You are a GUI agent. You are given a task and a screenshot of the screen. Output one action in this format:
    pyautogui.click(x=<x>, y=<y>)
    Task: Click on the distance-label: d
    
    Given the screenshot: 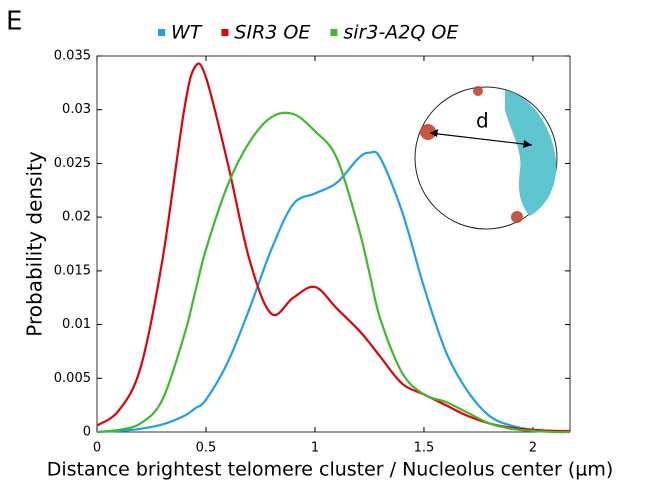 What is the action you would take?
    pyautogui.click(x=482, y=121)
    